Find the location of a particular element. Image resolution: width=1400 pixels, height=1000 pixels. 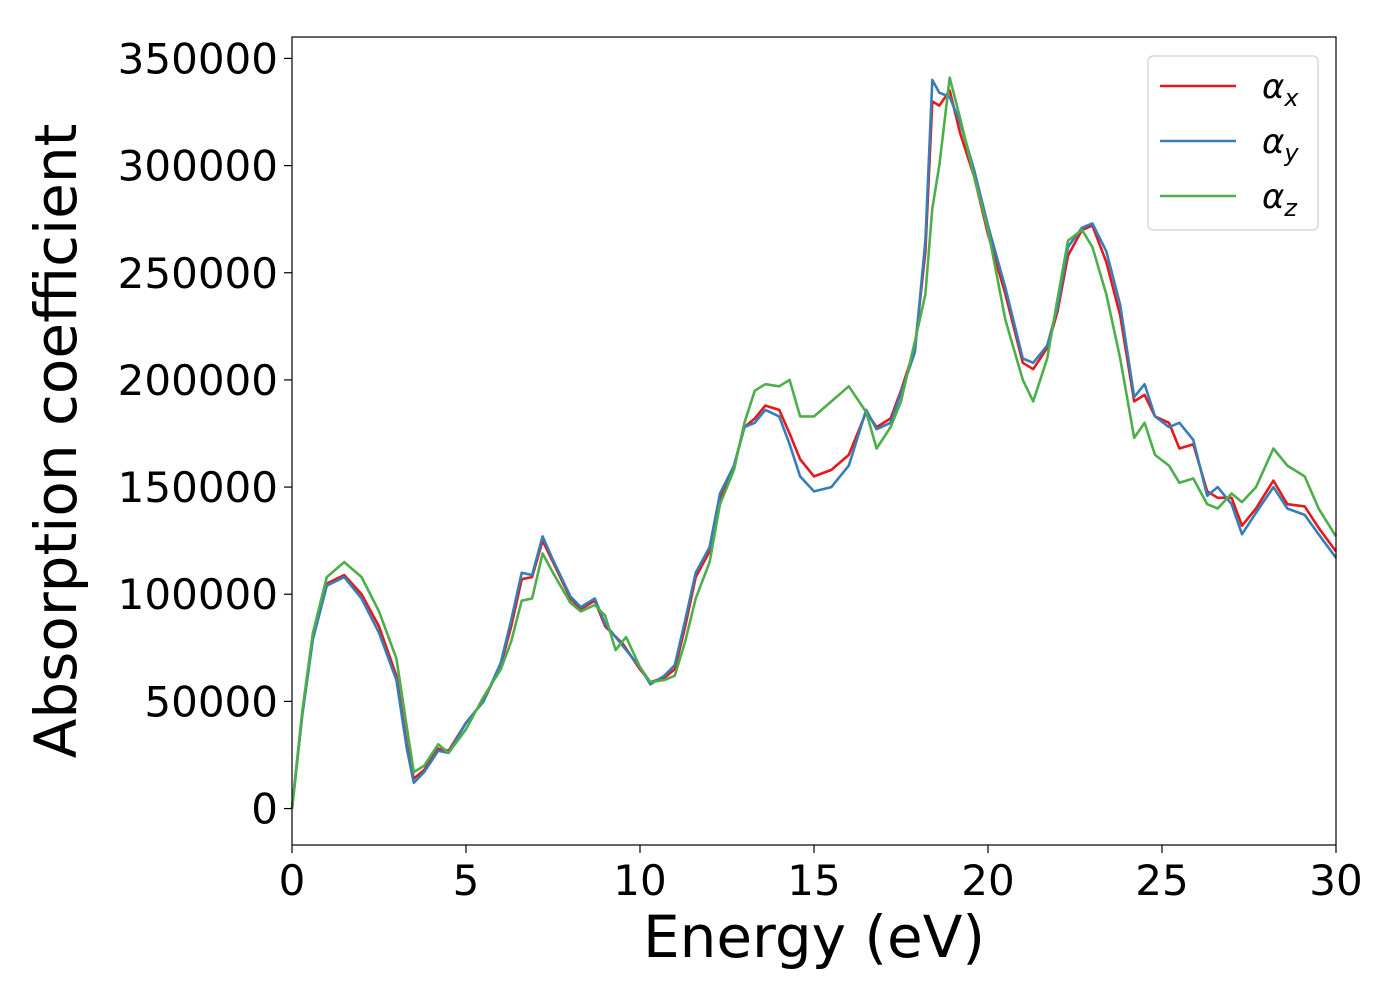

y-tick-label: 200000 is located at coordinates (198, 380).